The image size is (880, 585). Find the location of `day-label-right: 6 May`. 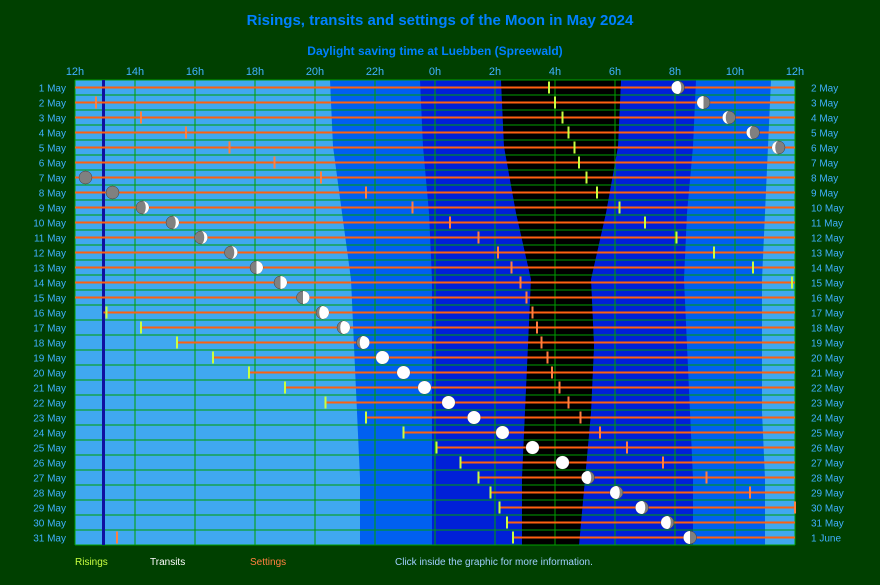

day-label-right: 6 May is located at coordinates (824, 149).